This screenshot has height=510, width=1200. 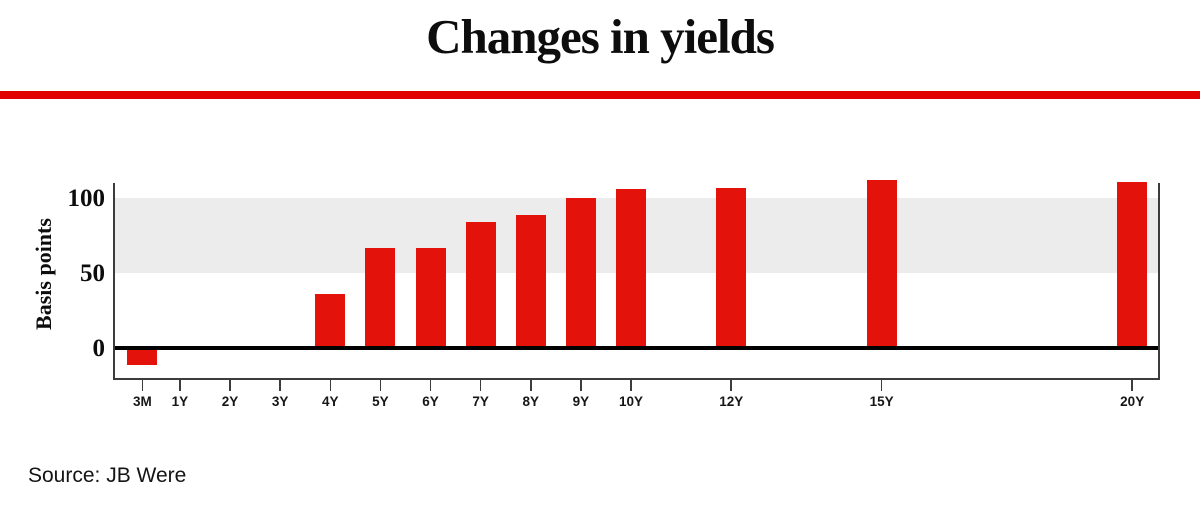 I want to click on x-tick-label-3y: 3Y, so click(x=280, y=401).